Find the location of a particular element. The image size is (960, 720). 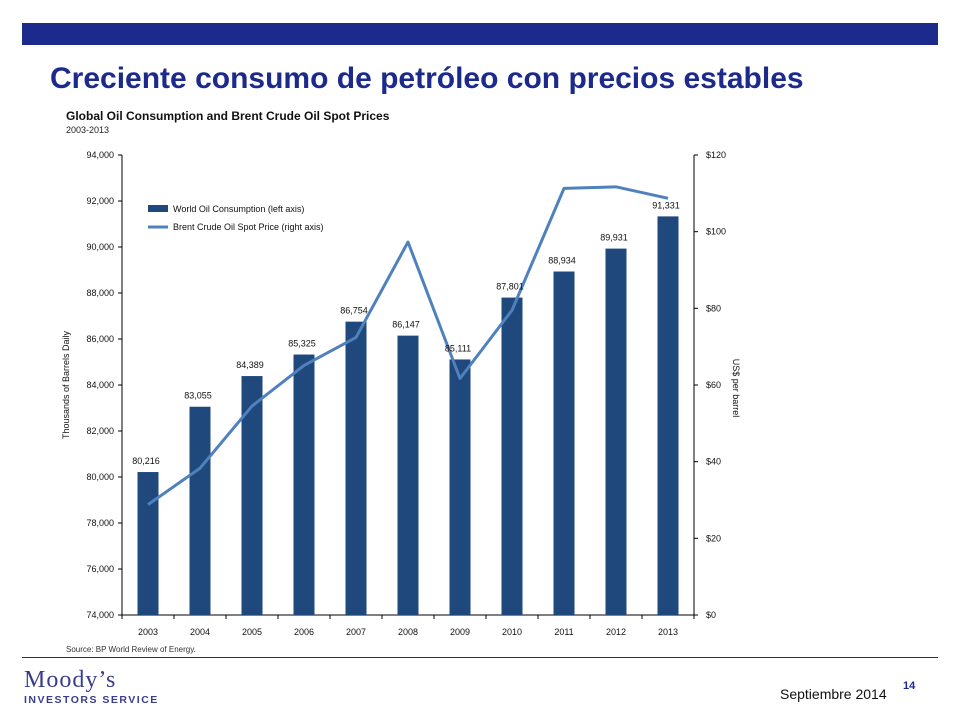

page-number: 14 is located at coordinates (909, 686).